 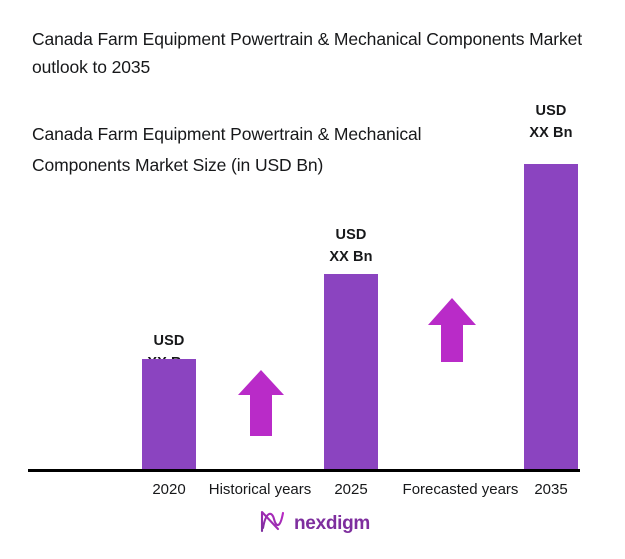 What do you see at coordinates (261, 403) in the screenshot?
I see `growth-up-arrow-historical-icon` at bounding box center [261, 403].